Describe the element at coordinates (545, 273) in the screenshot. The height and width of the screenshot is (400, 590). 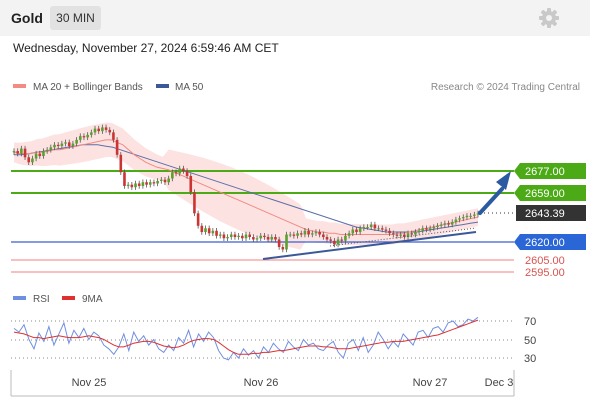
I see `price-label-2595: 2595.00` at that location.